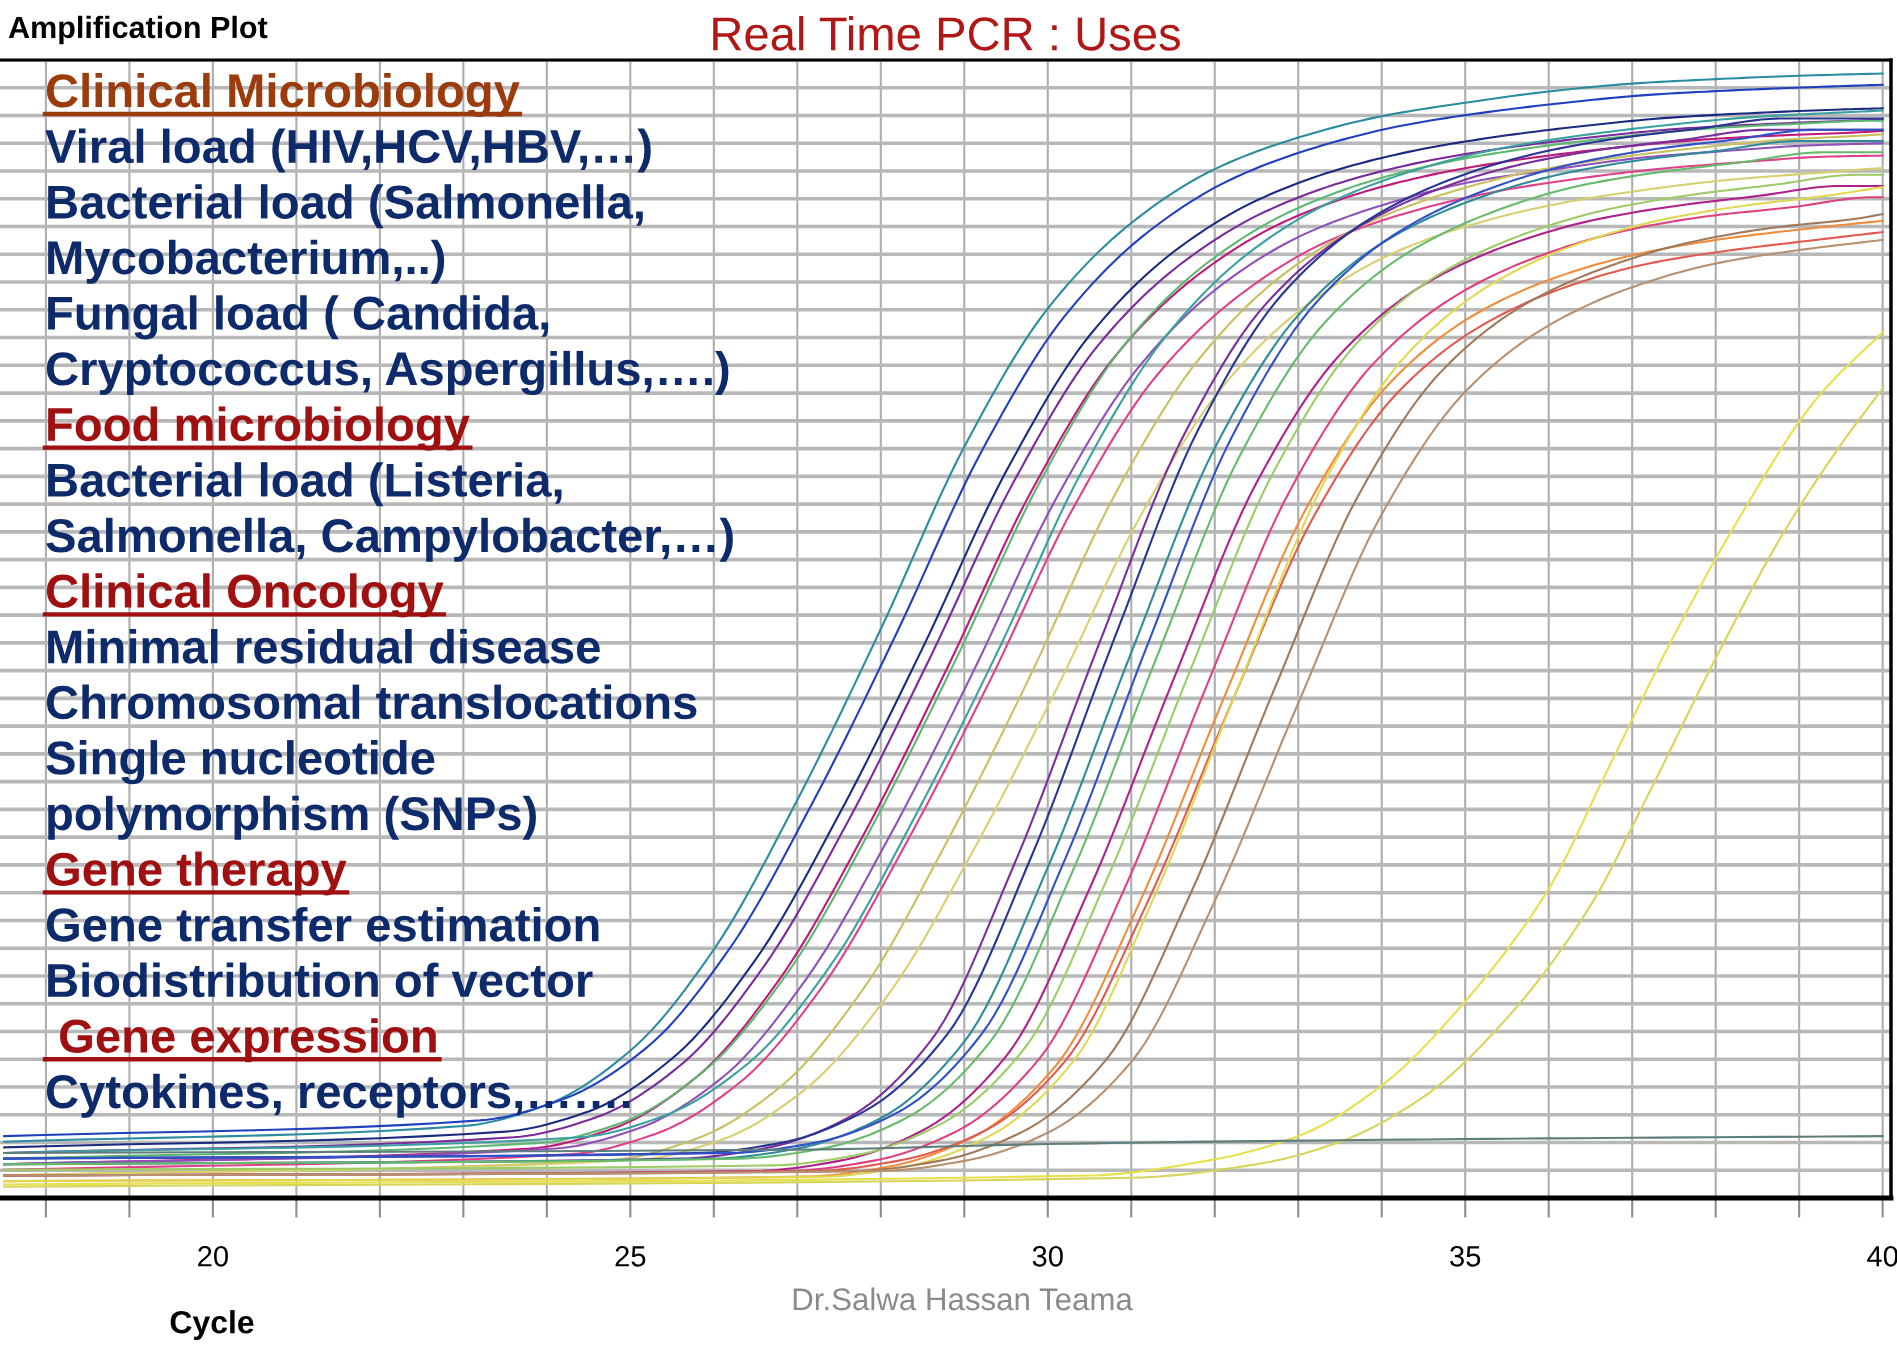 Image resolution: width=1897 pixels, height=1349 pixels. Describe the element at coordinates (138, 30) in the screenshot. I see `text: Amplification Plot` at that location.